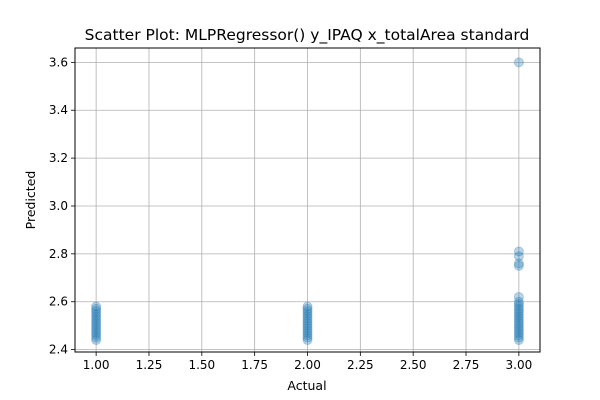  I want to click on x-tick-label: 2.50, so click(413, 365).